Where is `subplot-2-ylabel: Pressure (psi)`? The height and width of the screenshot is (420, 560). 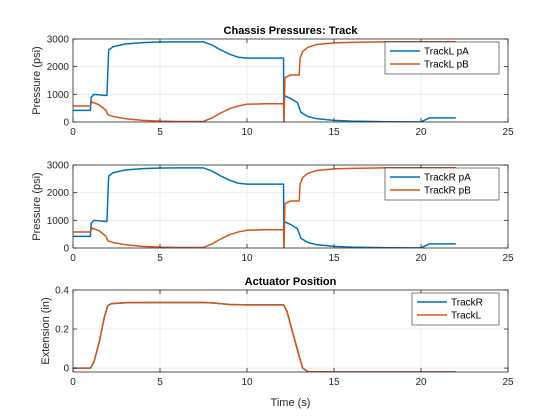 subplot-2-ylabel: Pressure (psi) is located at coordinates (37, 206).